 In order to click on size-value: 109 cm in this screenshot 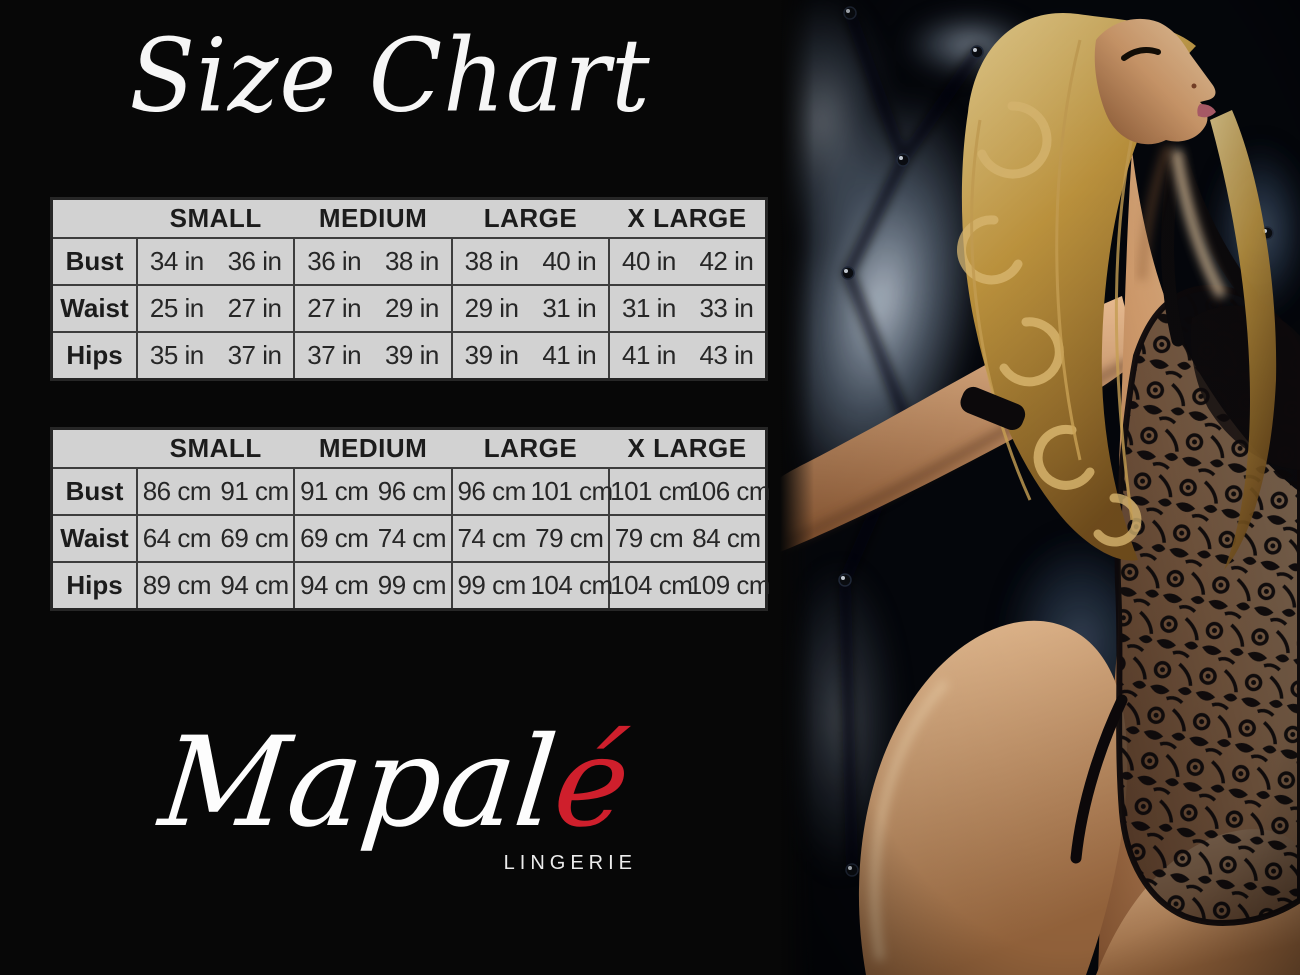, I will do `click(729, 585)`.